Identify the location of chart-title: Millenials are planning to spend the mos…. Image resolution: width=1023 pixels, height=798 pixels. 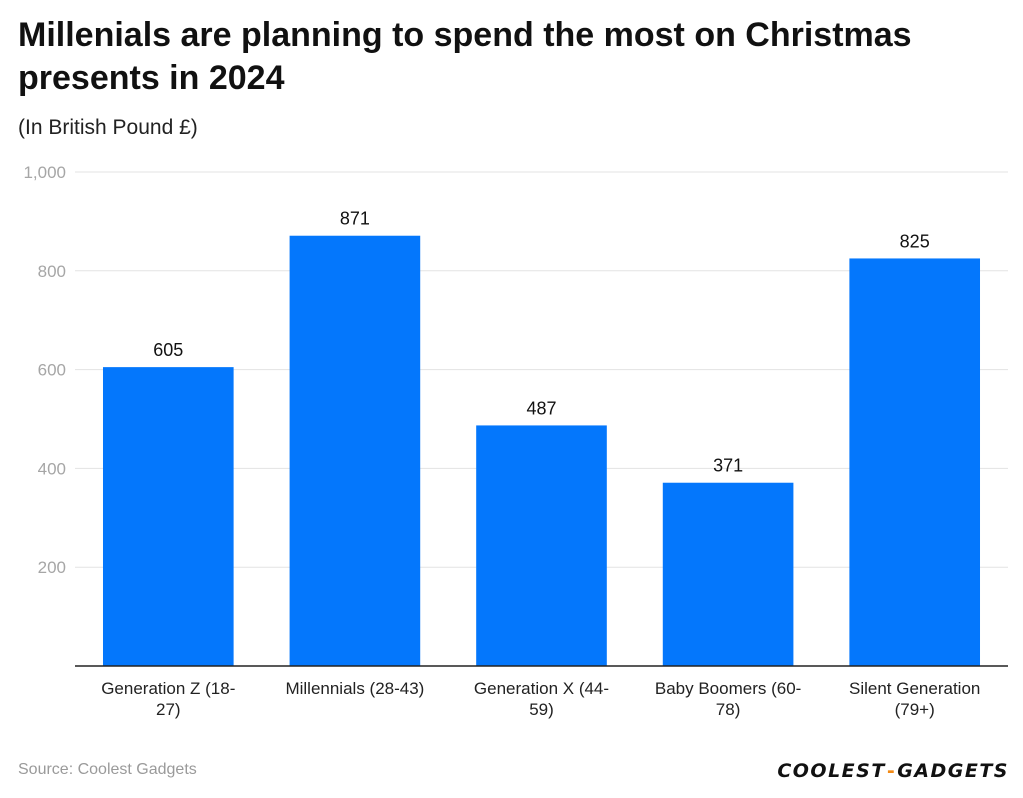
(465, 56).